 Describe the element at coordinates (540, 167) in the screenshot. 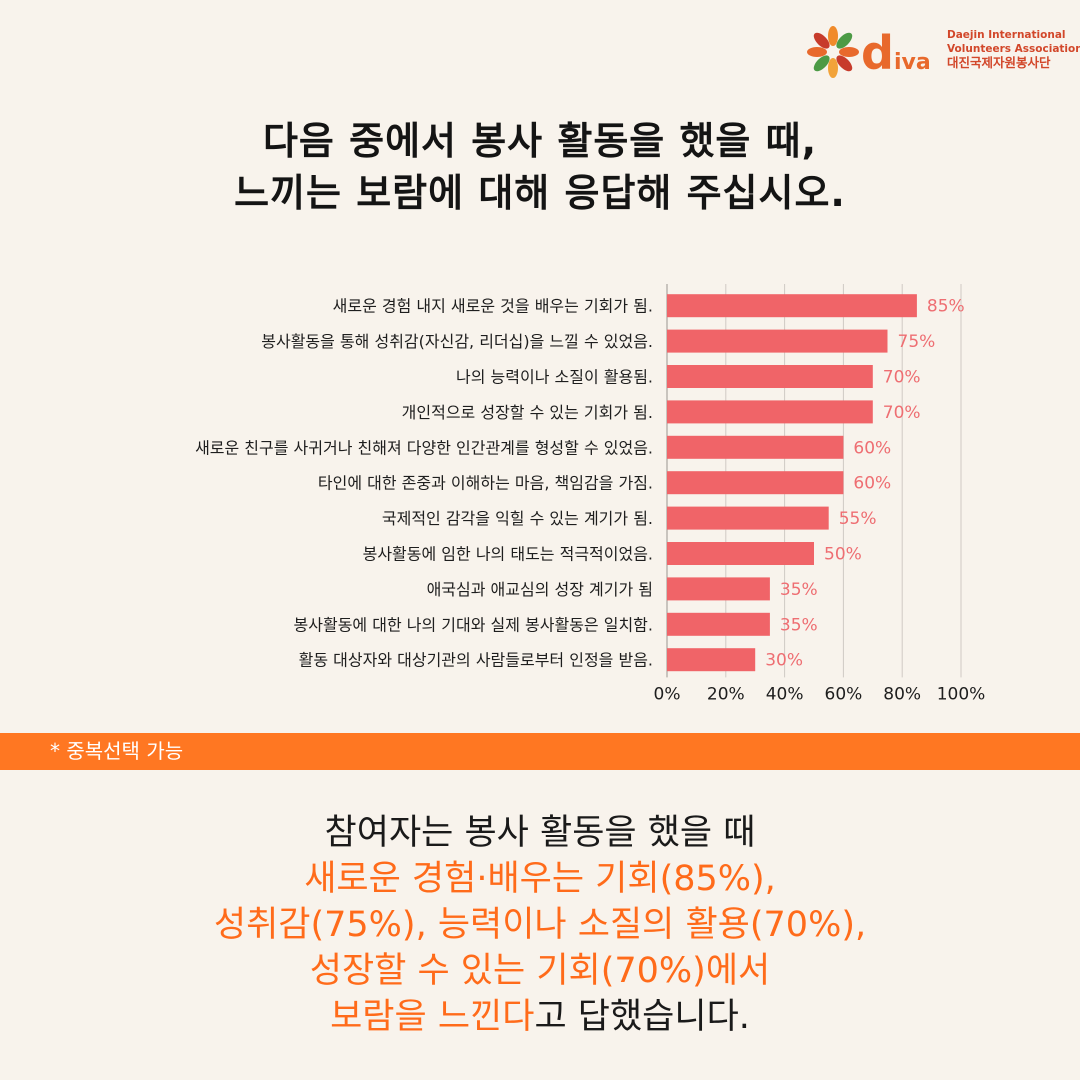

I see `page-title: 다음 중에서 봉사 활동을 했을 때, 느끼는 보람에 대해 응답해 주십시오.` at that location.